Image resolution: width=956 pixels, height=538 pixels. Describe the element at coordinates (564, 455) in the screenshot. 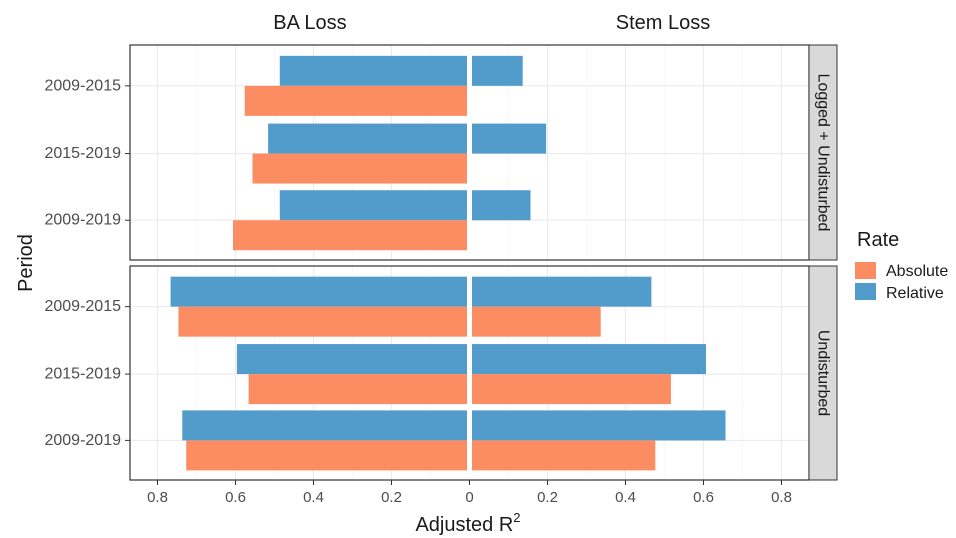

I see `bar-stem-loss-absolute-2009-2019` at that location.